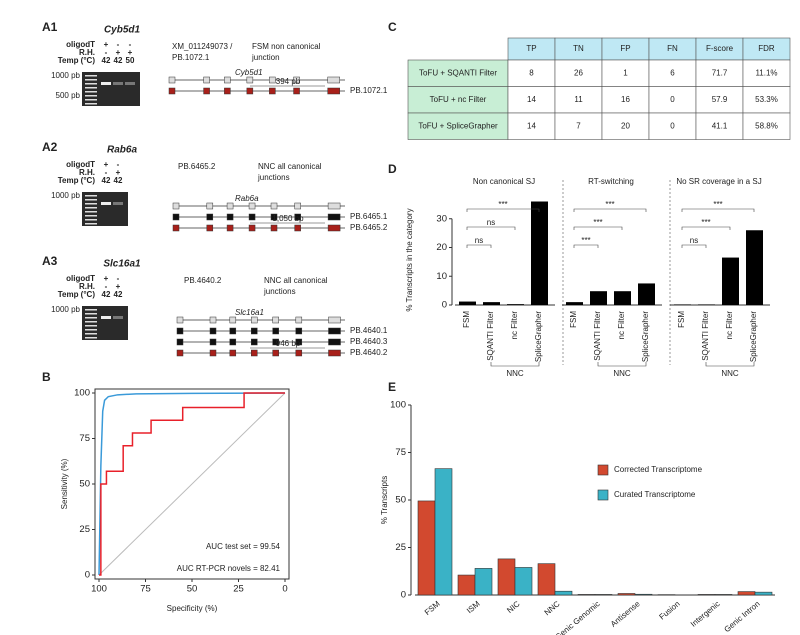 The height and width of the screenshot is (635, 800). I want to click on category-label: FSM, so click(573, 319).